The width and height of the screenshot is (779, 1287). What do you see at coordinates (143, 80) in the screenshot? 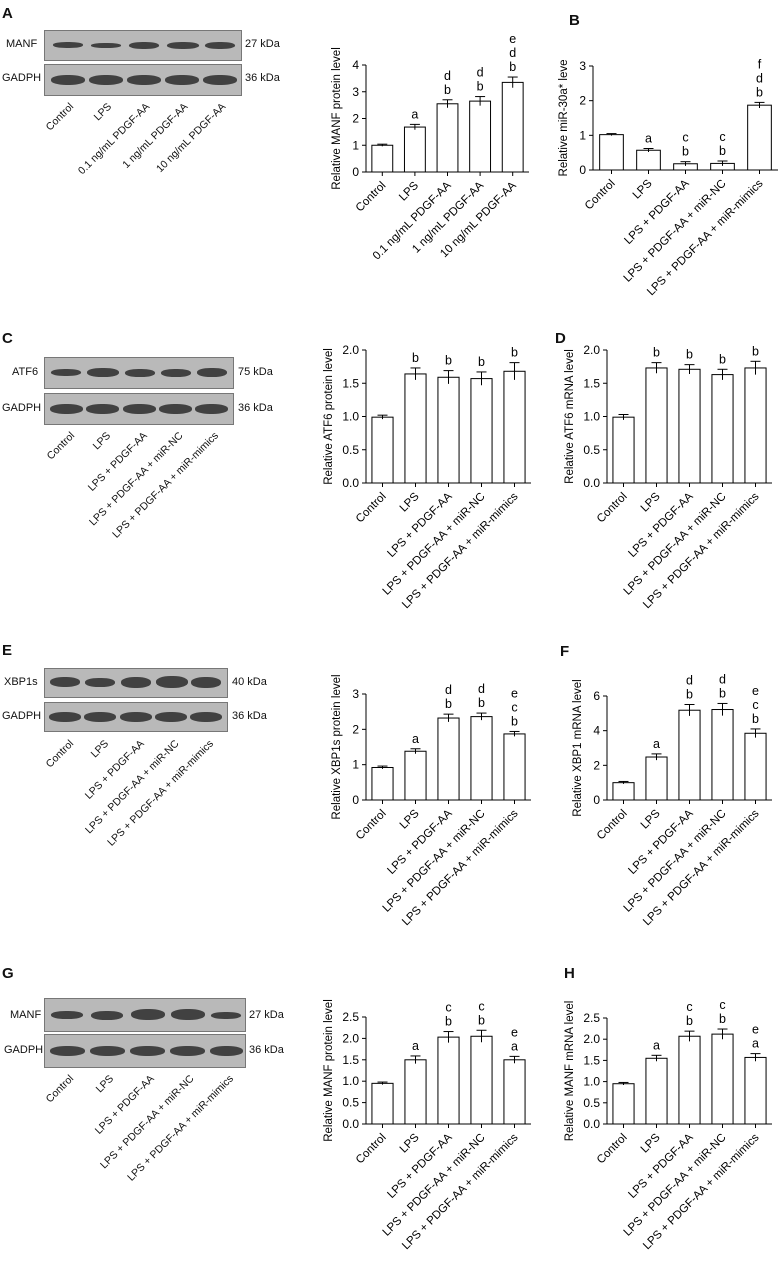
I see `blot-image` at bounding box center [143, 80].